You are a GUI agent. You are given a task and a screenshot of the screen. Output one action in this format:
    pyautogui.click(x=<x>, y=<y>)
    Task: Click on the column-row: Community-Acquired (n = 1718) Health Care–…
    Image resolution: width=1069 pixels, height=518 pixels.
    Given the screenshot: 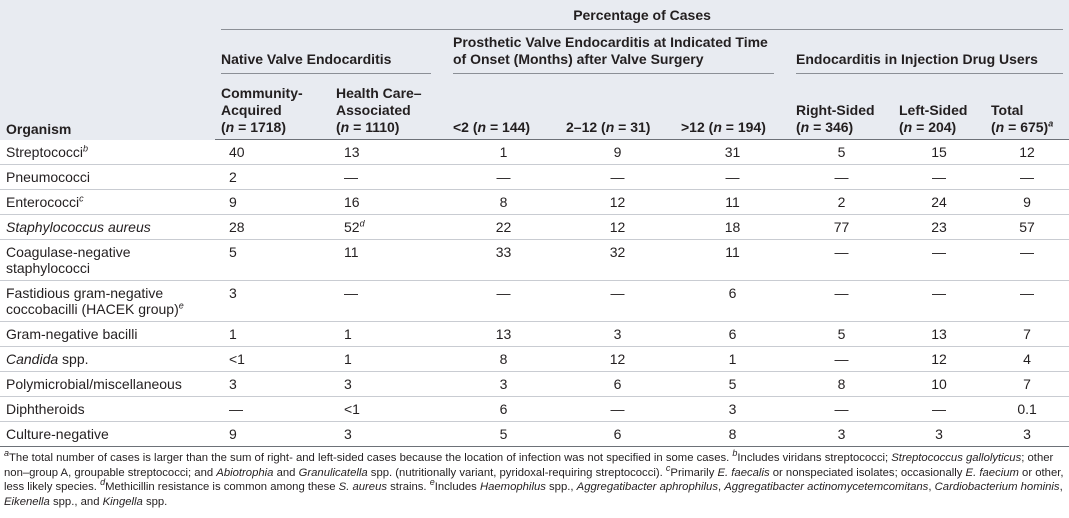 What is the action you would take?
    pyautogui.click(x=534, y=107)
    